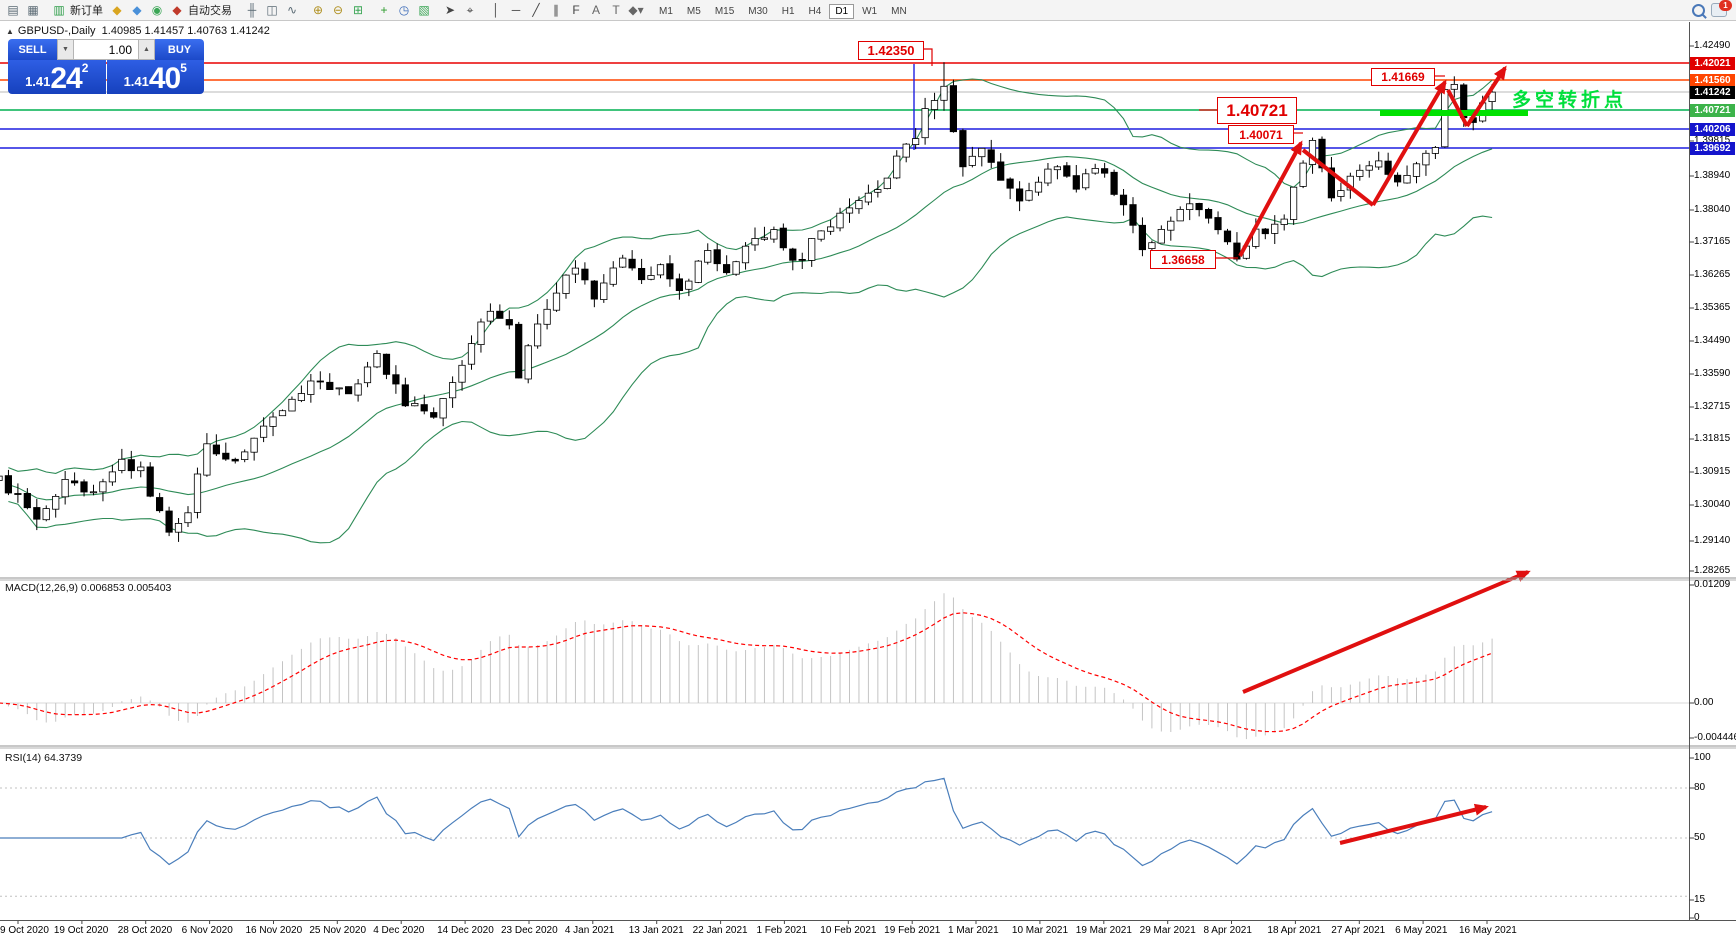 The width and height of the screenshot is (1736, 939). What do you see at coordinates (33, 9) in the screenshot?
I see `market-watch-icon: ▦` at bounding box center [33, 9].